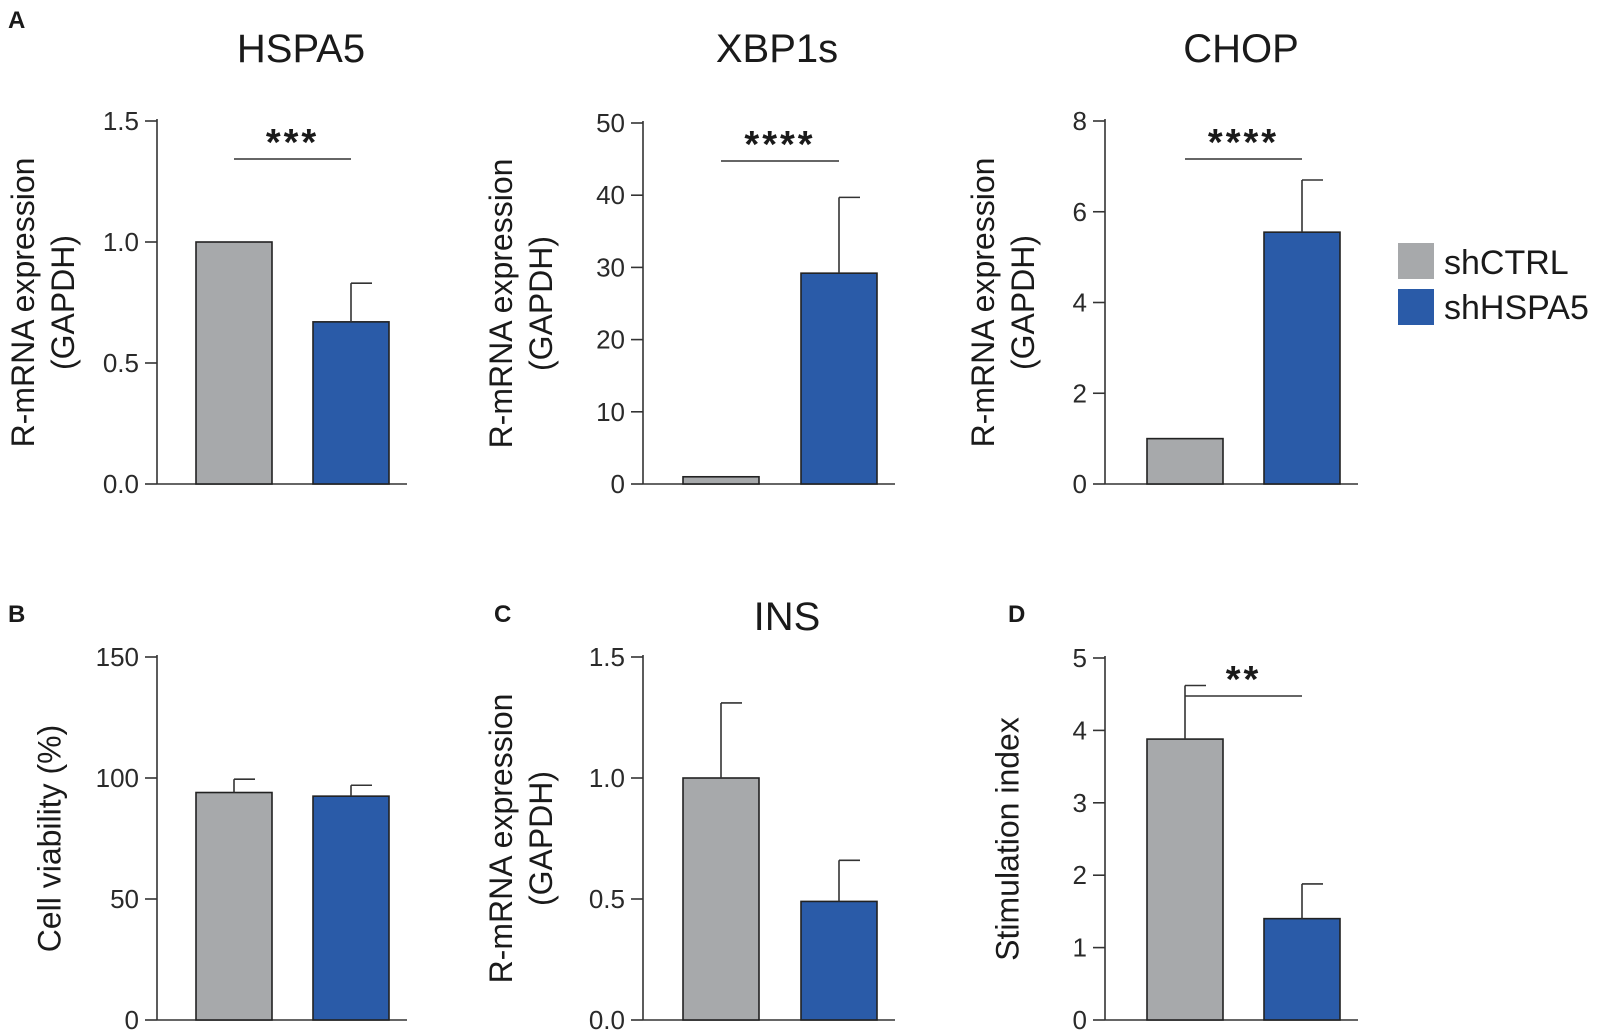 The width and height of the screenshot is (1609, 1030). I want to click on legend: shCTRL shHSPA5, so click(1493, 285).